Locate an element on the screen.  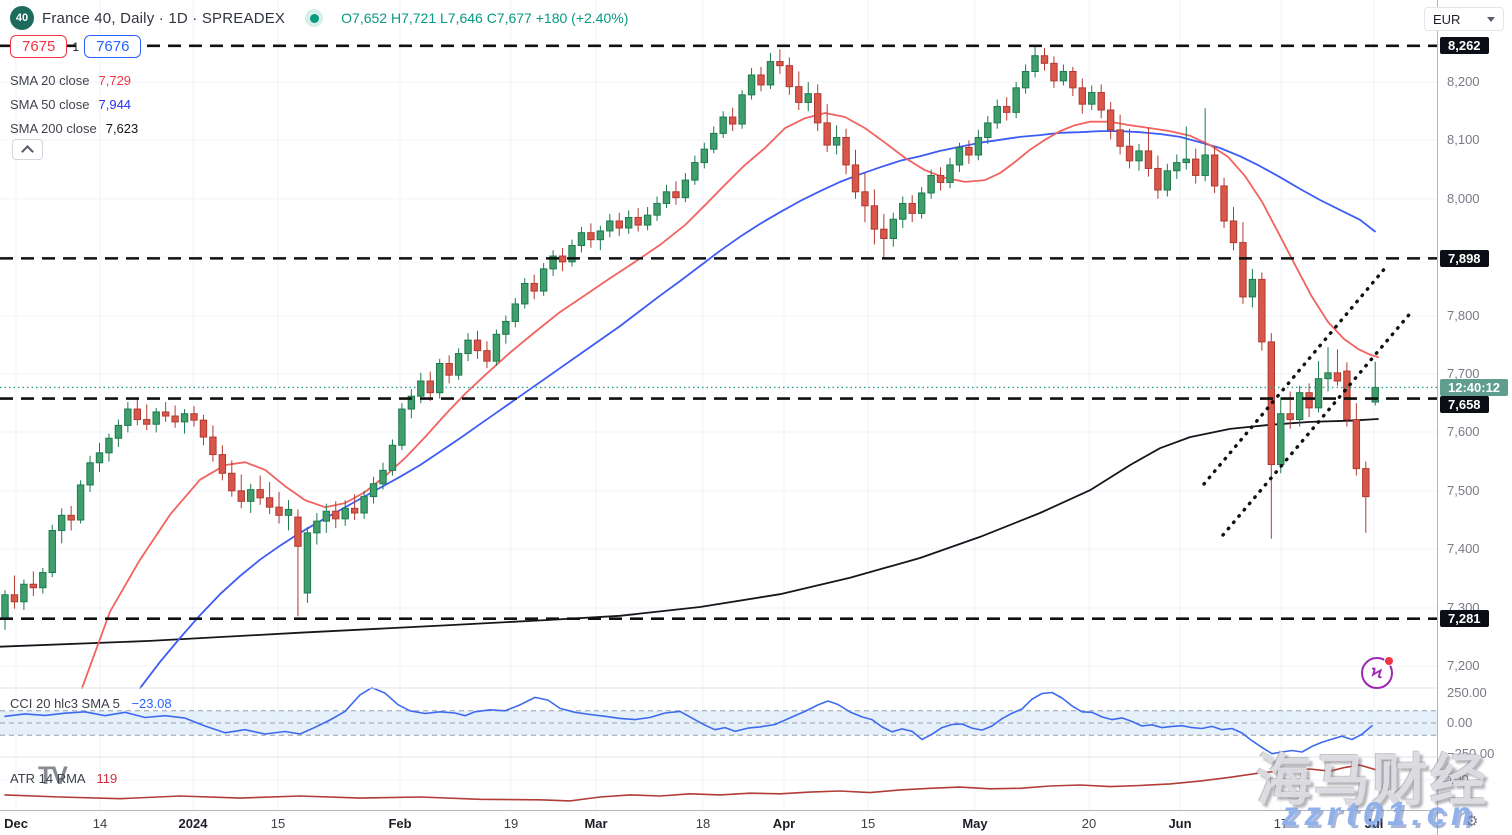
market-status-icon is located at coordinates (314, 18).